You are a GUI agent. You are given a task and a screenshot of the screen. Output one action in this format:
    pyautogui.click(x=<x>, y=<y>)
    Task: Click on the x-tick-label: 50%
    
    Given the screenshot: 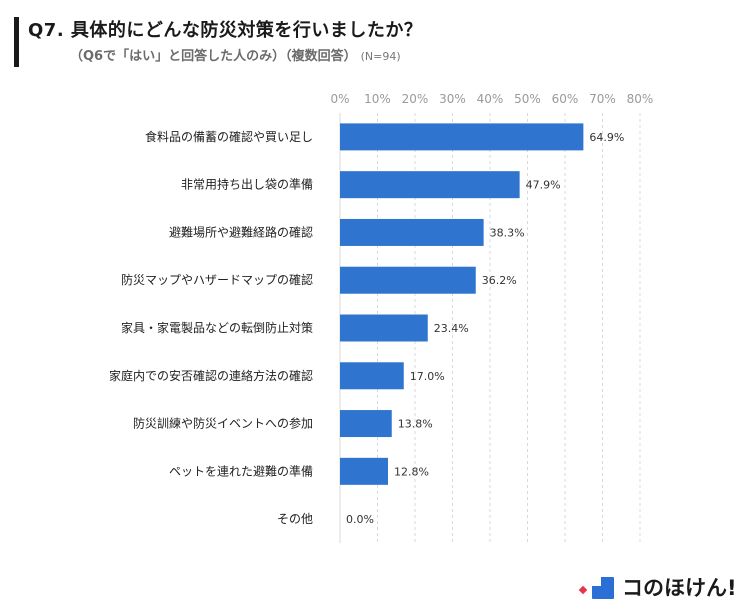 What is the action you would take?
    pyautogui.click(x=527, y=99)
    